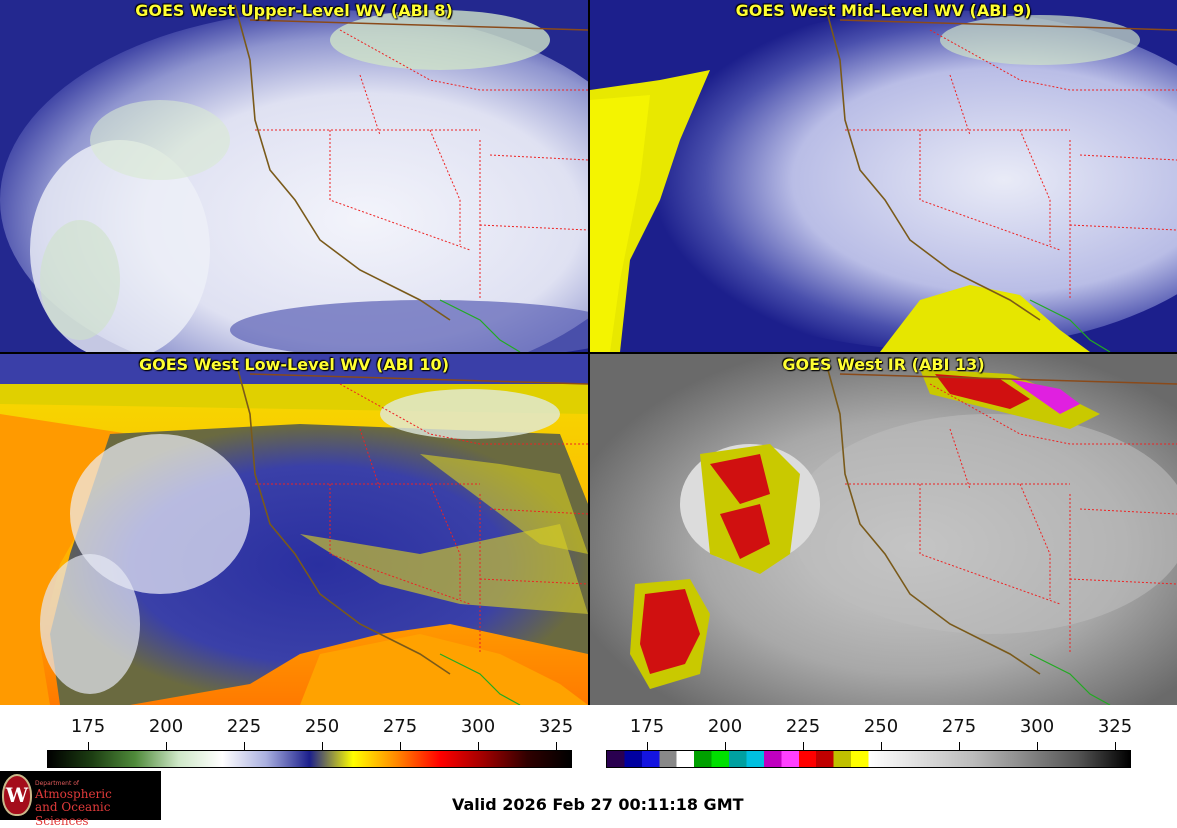 The image size is (1177, 828). I want to click on wv-tick-label: 225, so click(244, 726).